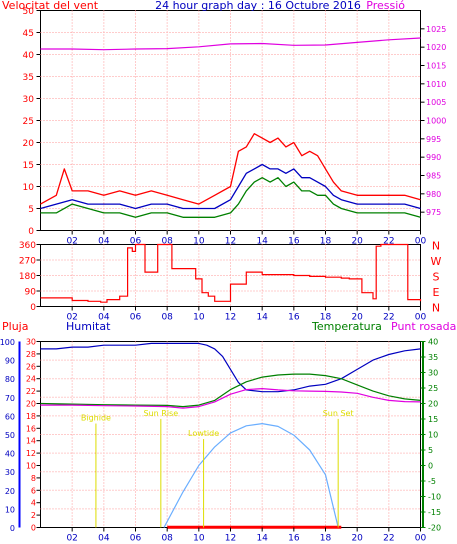 The height and width of the screenshot is (544, 457). I want to click on temperature-tick-label: -10, so click(434, 497).